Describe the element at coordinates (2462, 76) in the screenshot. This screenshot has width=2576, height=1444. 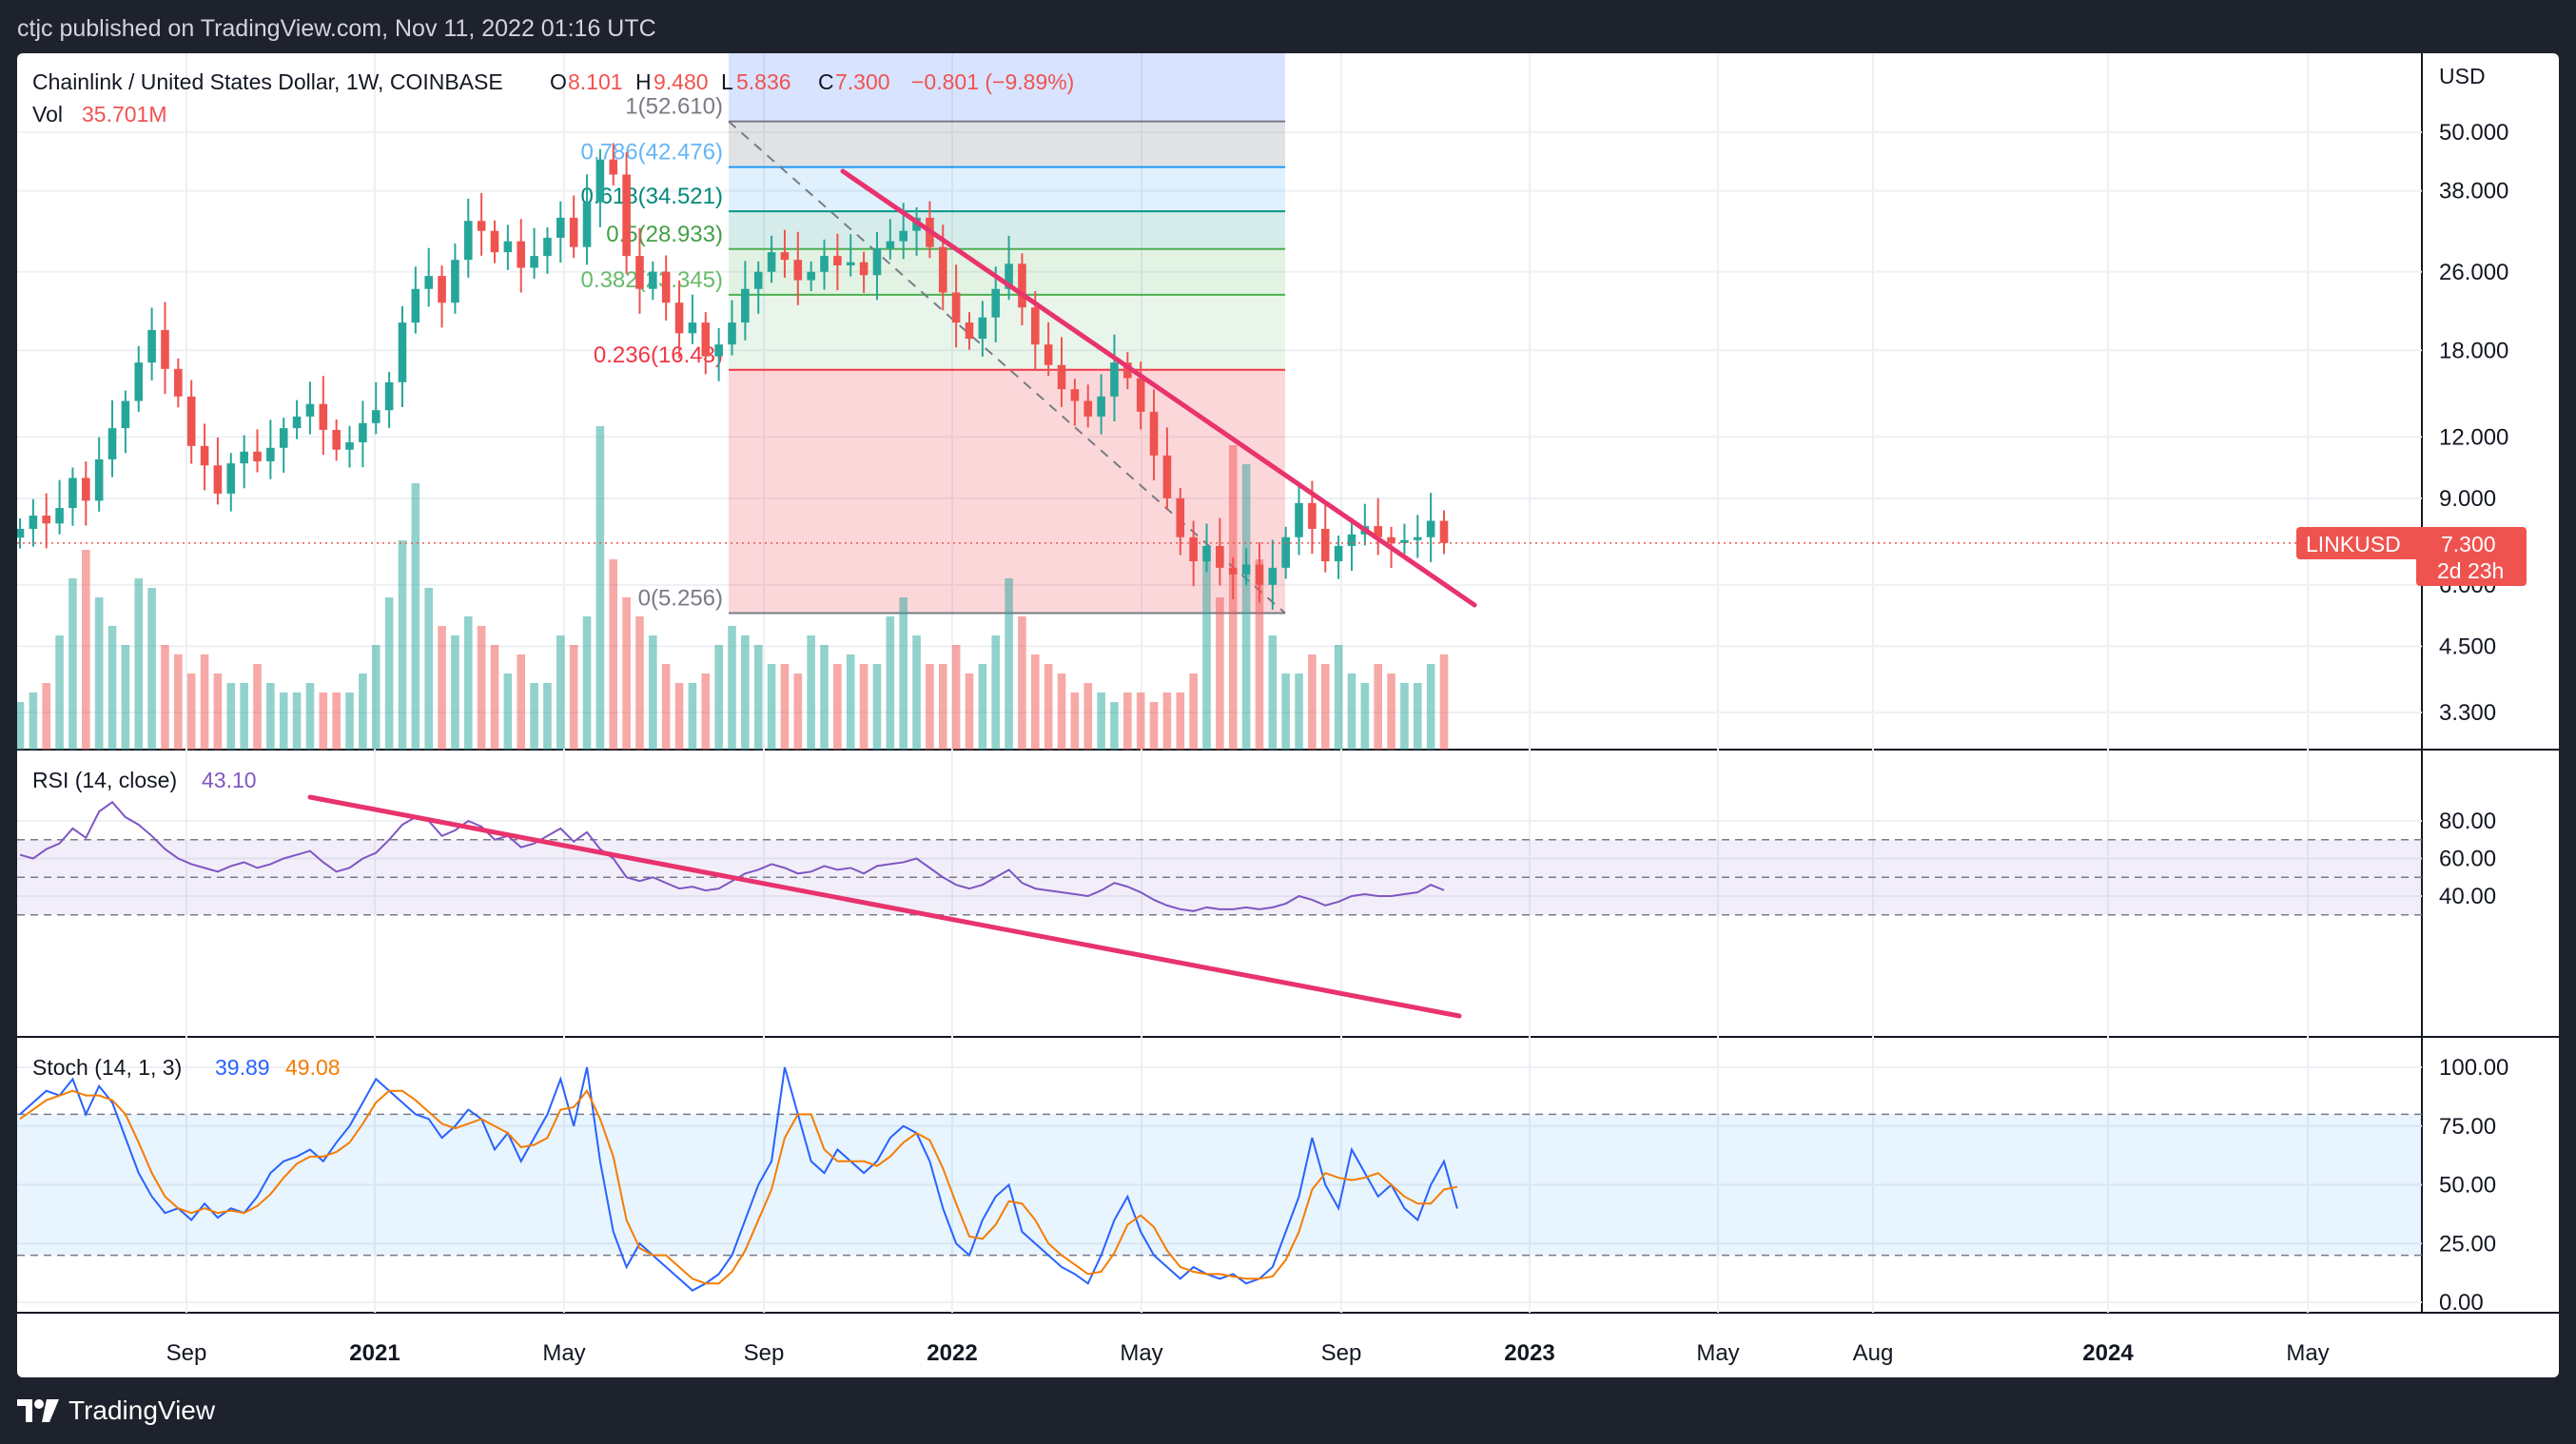
I see `currency-label: USD` at that location.